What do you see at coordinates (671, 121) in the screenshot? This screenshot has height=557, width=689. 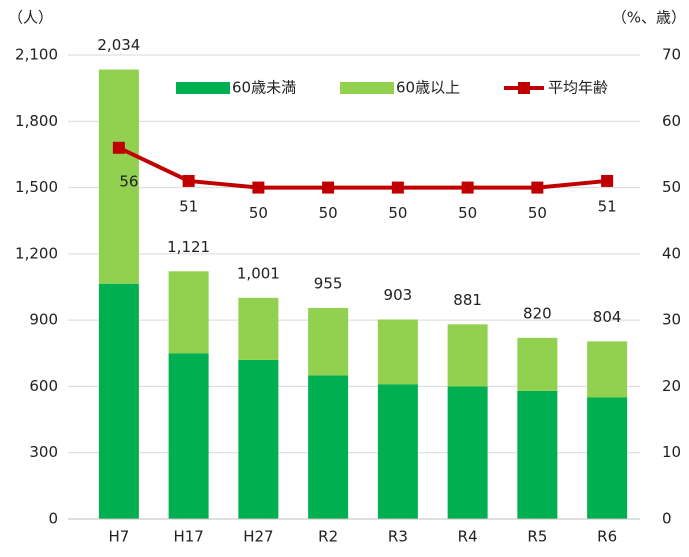 I see `y2-tick-label: 60` at bounding box center [671, 121].